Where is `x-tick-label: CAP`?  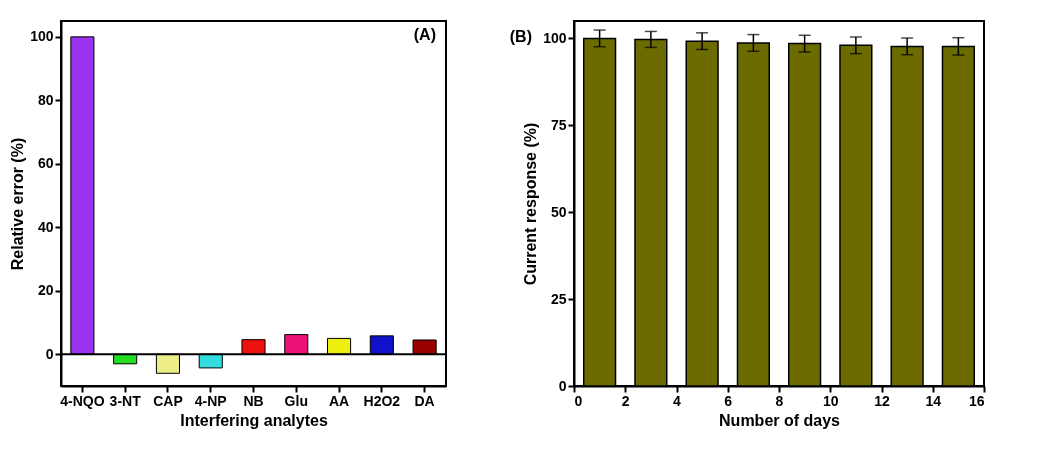 x-tick-label: CAP is located at coordinates (168, 400).